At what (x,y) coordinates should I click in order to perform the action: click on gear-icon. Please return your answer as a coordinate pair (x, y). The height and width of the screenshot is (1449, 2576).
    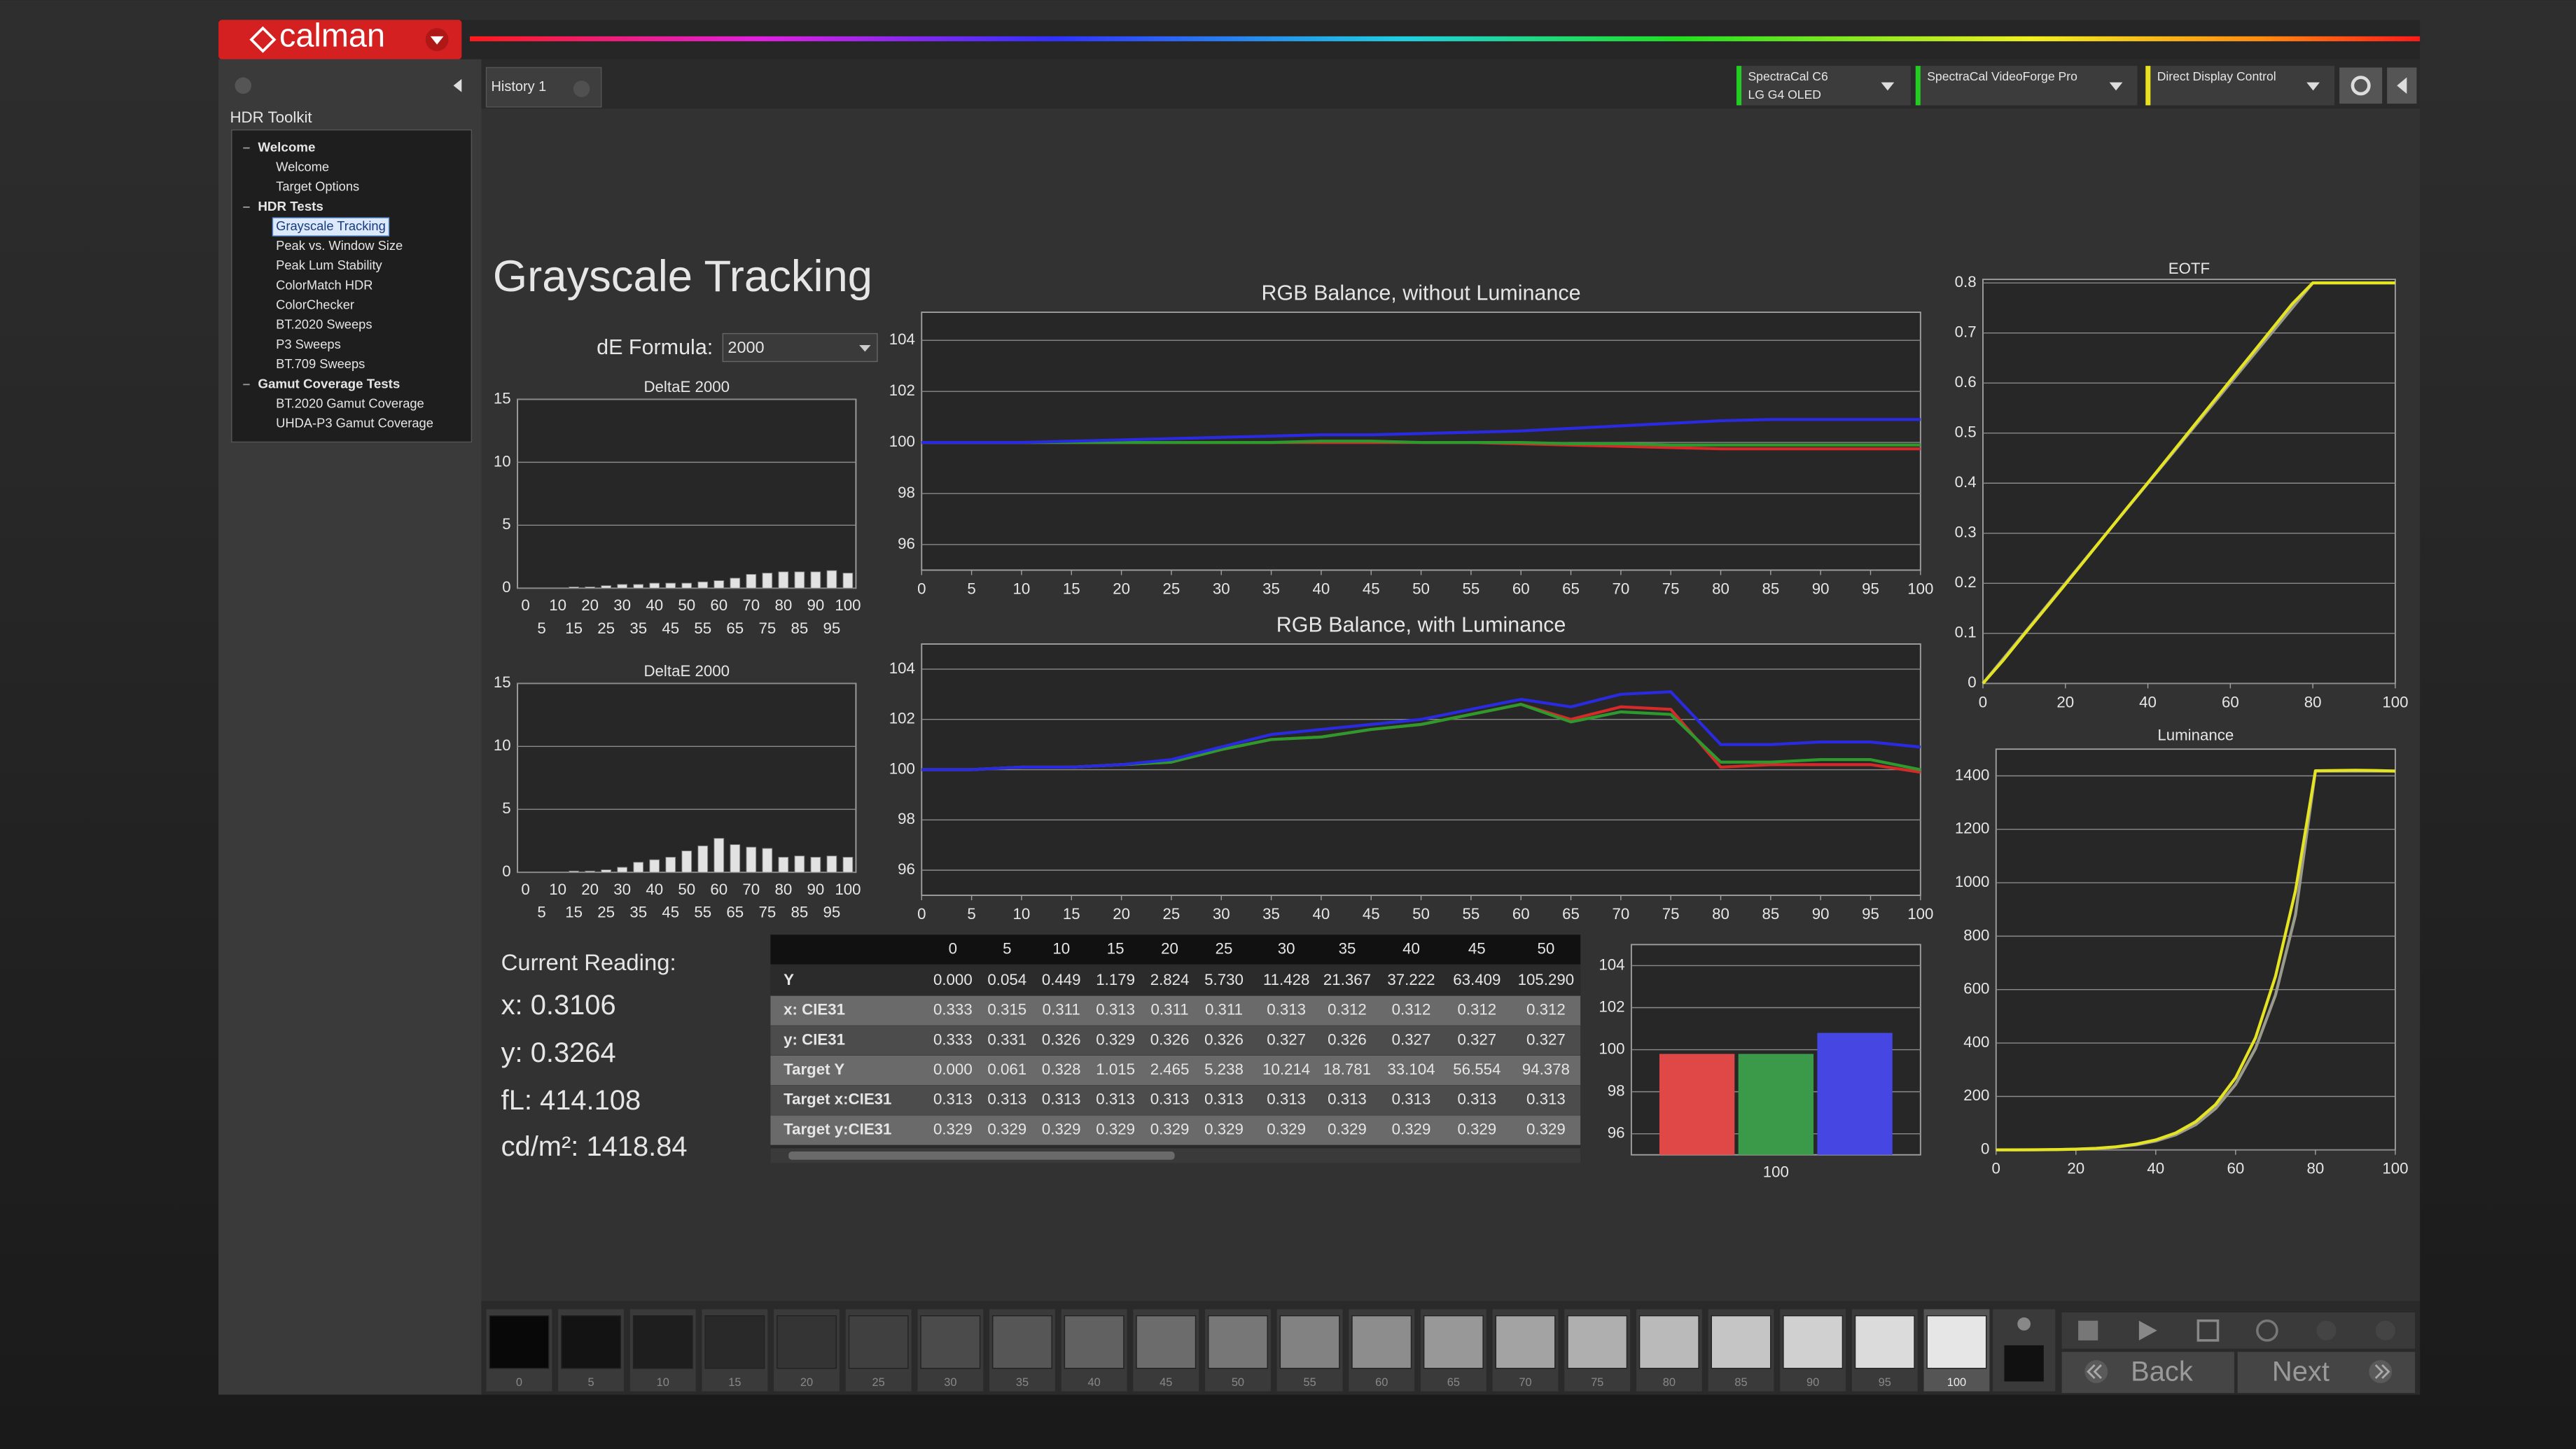
    Looking at the image, I should click on (2361, 86).